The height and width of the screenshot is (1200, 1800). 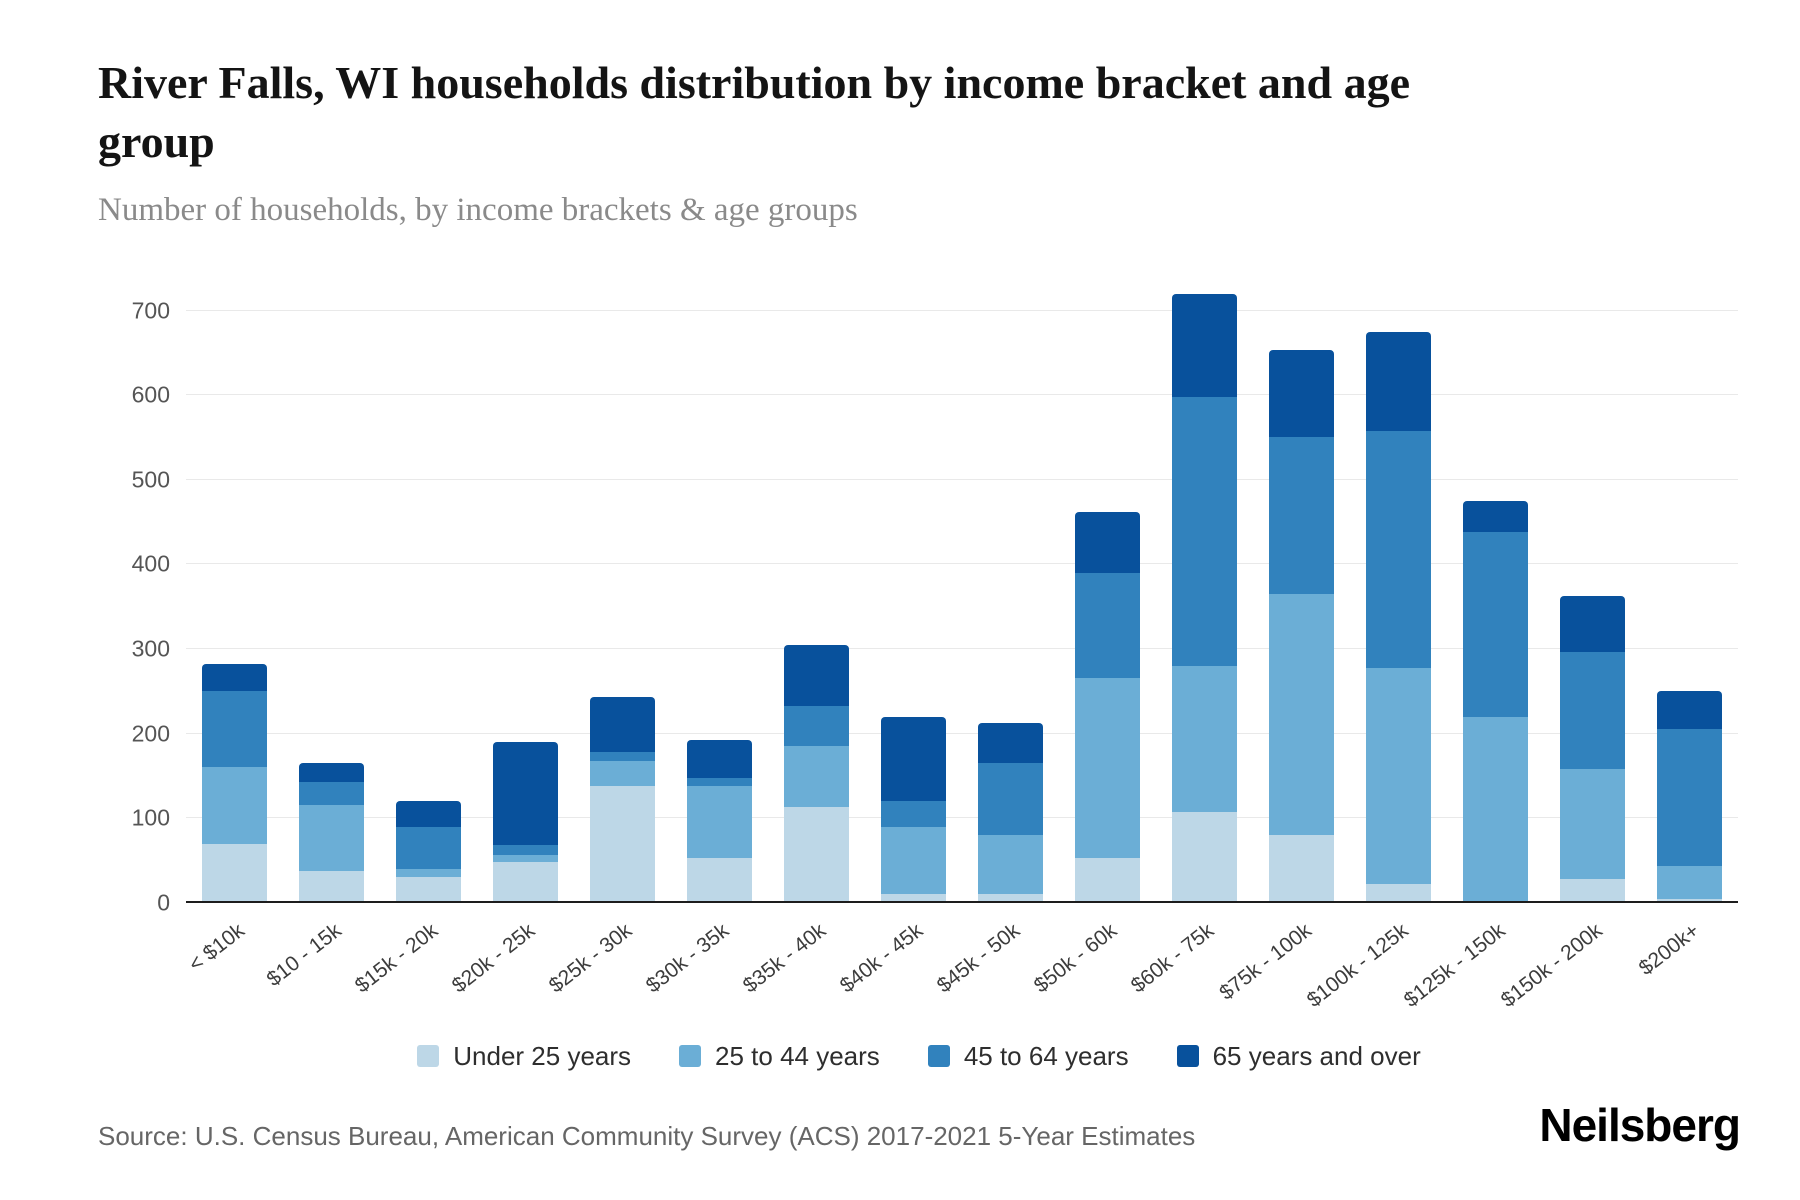 I want to click on y-tick-label: 200, so click(x=150, y=733).